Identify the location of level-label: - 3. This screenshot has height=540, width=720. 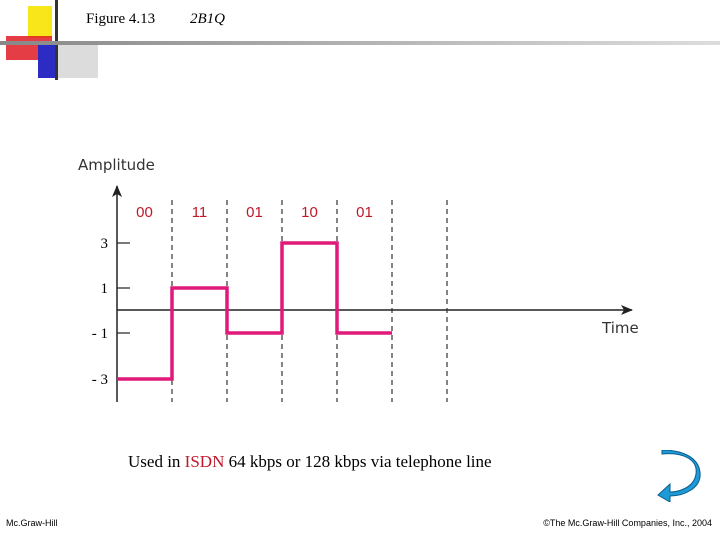
(100, 380).